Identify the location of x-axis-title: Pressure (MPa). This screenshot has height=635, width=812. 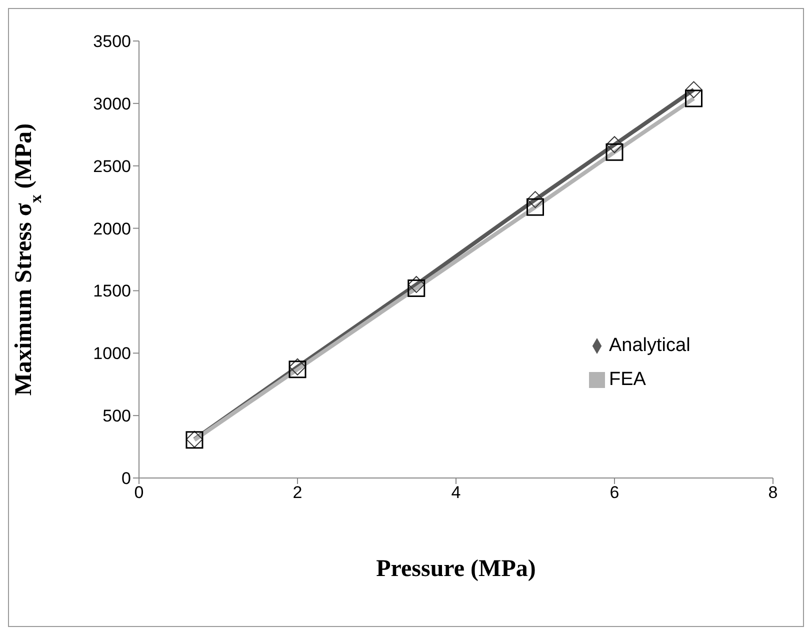
(456, 569).